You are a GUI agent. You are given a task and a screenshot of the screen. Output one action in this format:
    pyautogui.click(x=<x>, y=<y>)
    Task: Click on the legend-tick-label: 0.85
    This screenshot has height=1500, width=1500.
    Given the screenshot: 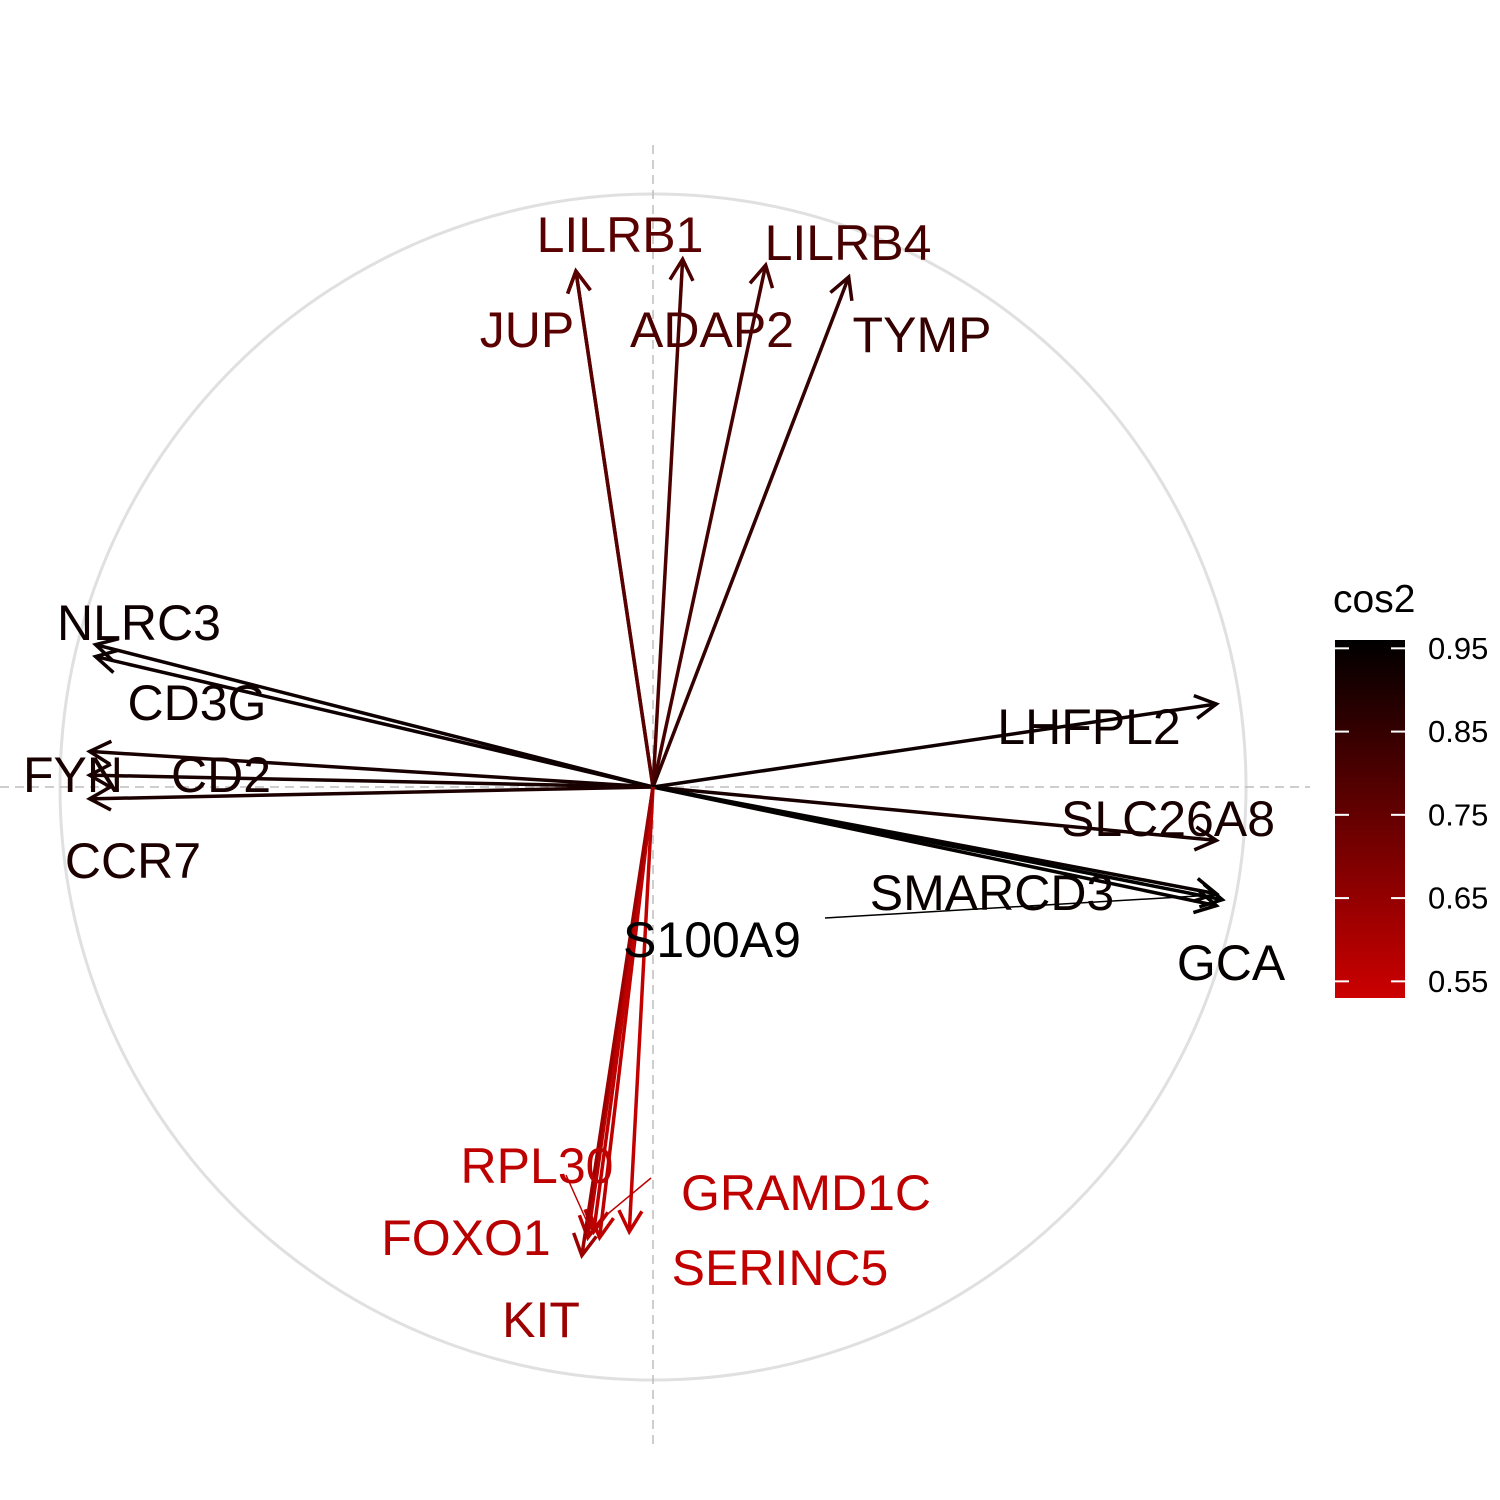 What is the action you would take?
    pyautogui.click(x=1458, y=731)
    